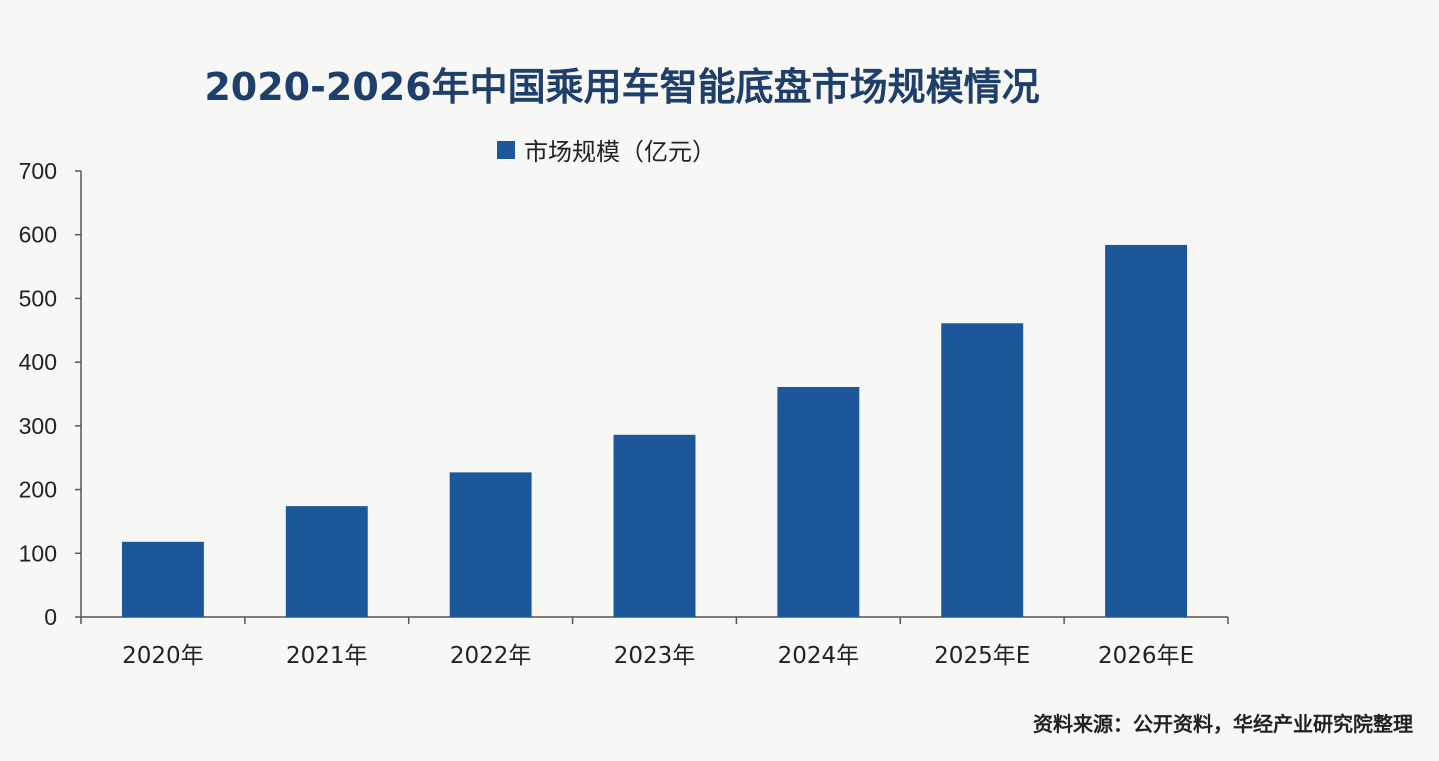 This screenshot has width=1439, height=761. Describe the element at coordinates (38, 490) in the screenshot. I see `y-tick-label: 200` at that location.